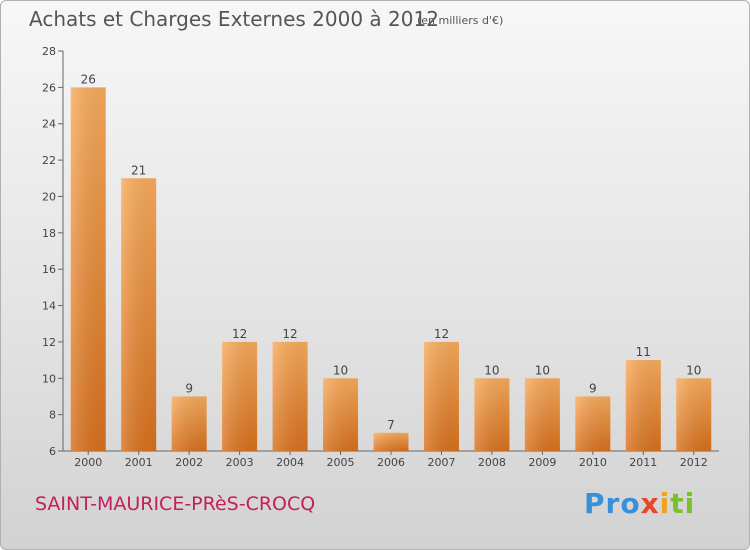 Image resolution: width=750 pixels, height=550 pixels. I want to click on x-tick-label: 2006, so click(391, 462).